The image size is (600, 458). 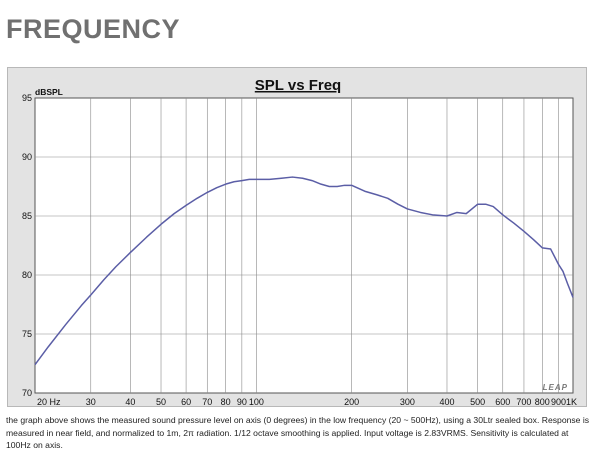 I want to click on section-heading: FREQUENCY, so click(x=93, y=29).